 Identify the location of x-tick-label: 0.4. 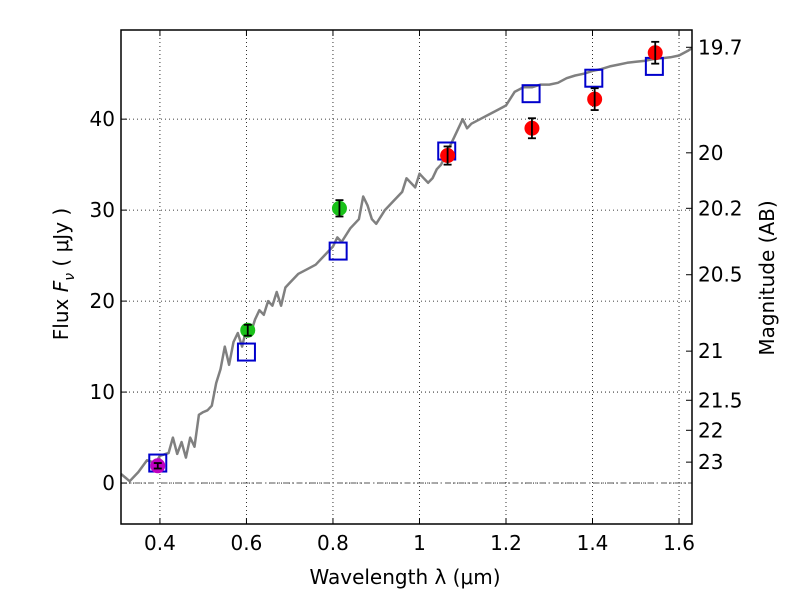
(160, 543).